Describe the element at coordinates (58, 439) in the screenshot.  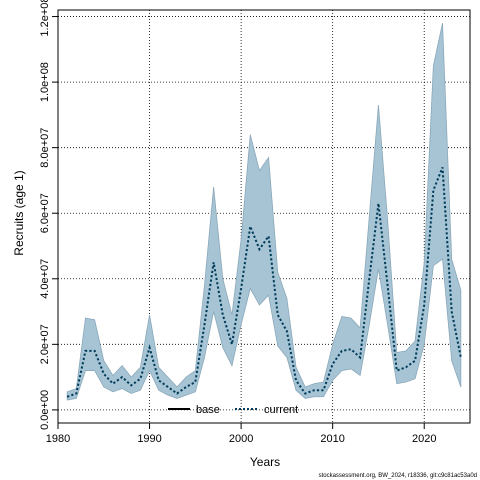
I see `x-tick-label: 1980` at that location.